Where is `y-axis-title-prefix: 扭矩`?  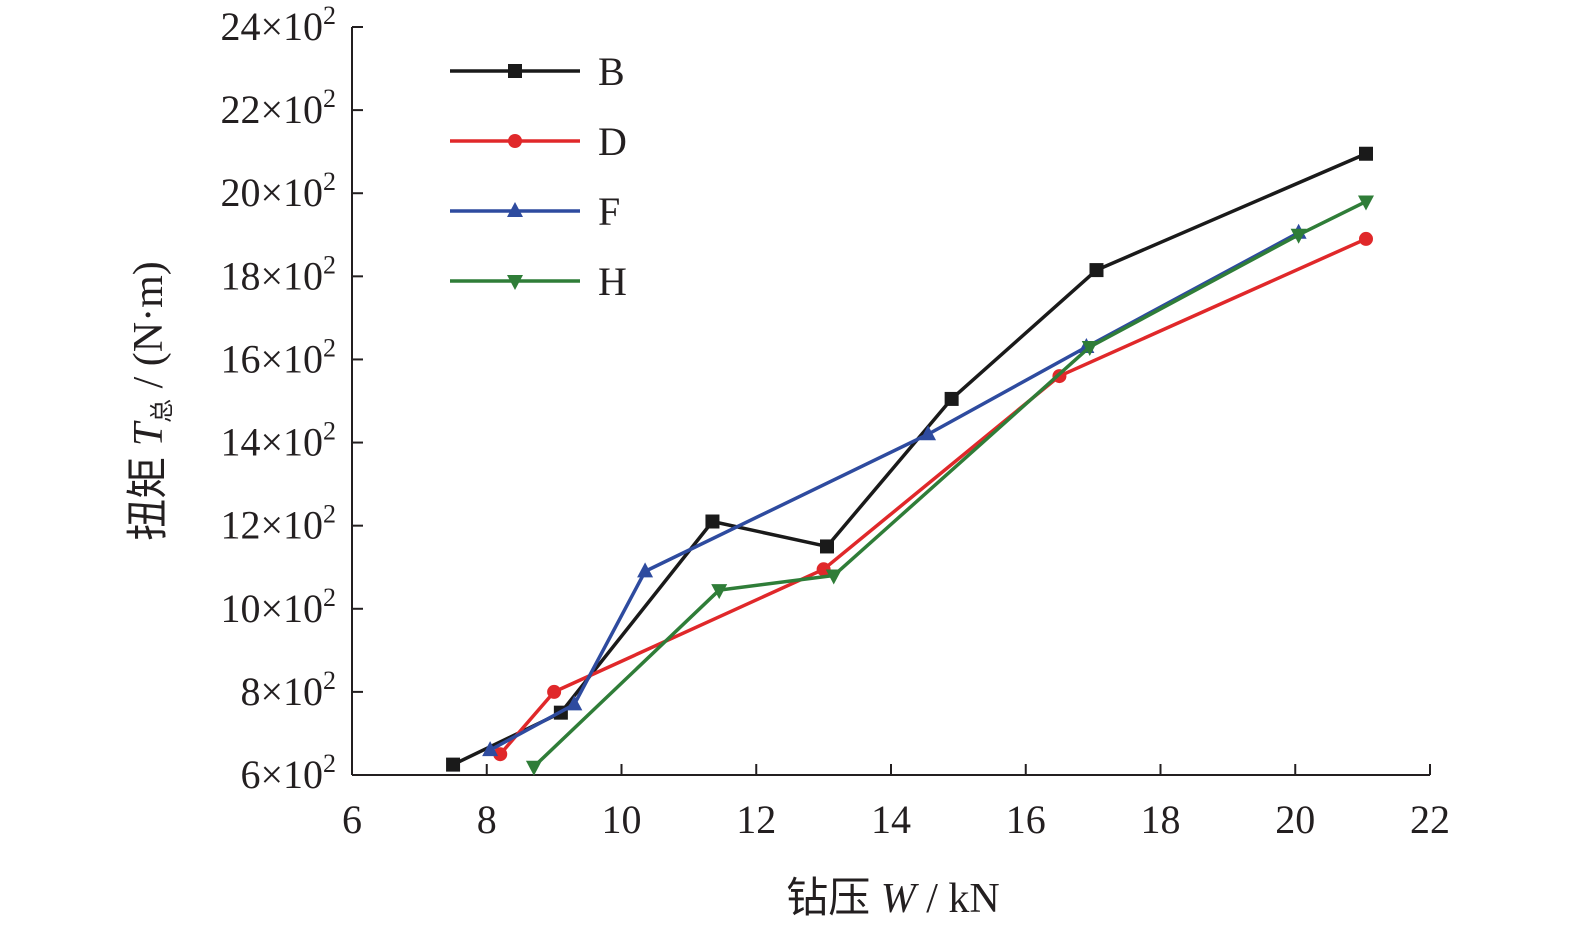 y-axis-title-prefix: 扭矩 is located at coordinates (149, 493).